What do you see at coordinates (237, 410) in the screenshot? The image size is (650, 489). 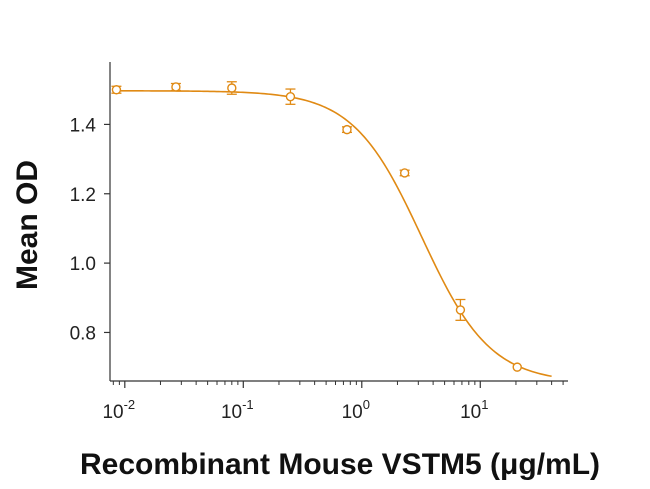 I see `x-tick-label: 10⁻¹` at bounding box center [237, 410].